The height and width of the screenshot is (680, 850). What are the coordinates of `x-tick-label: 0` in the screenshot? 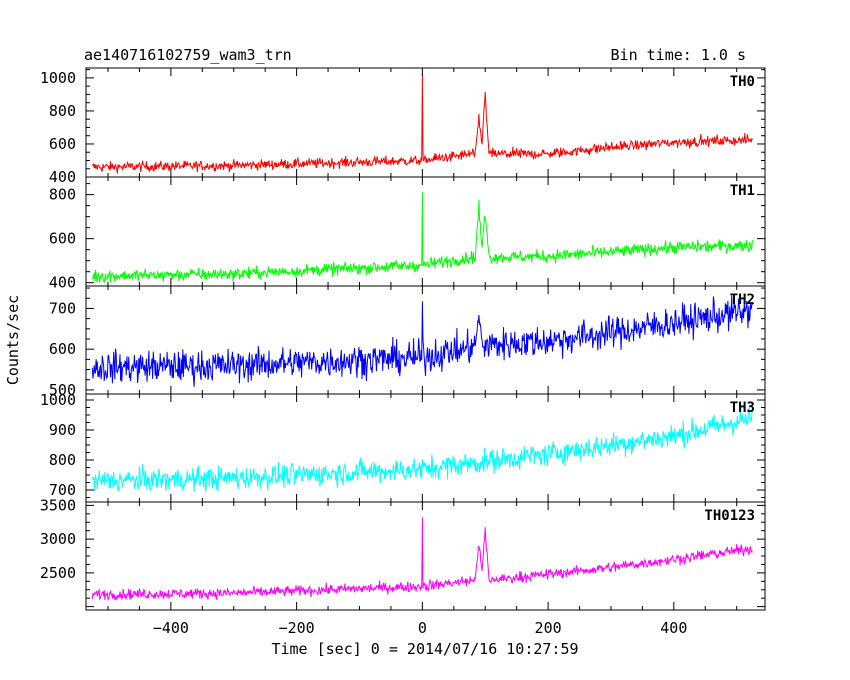 It's located at (422, 628).